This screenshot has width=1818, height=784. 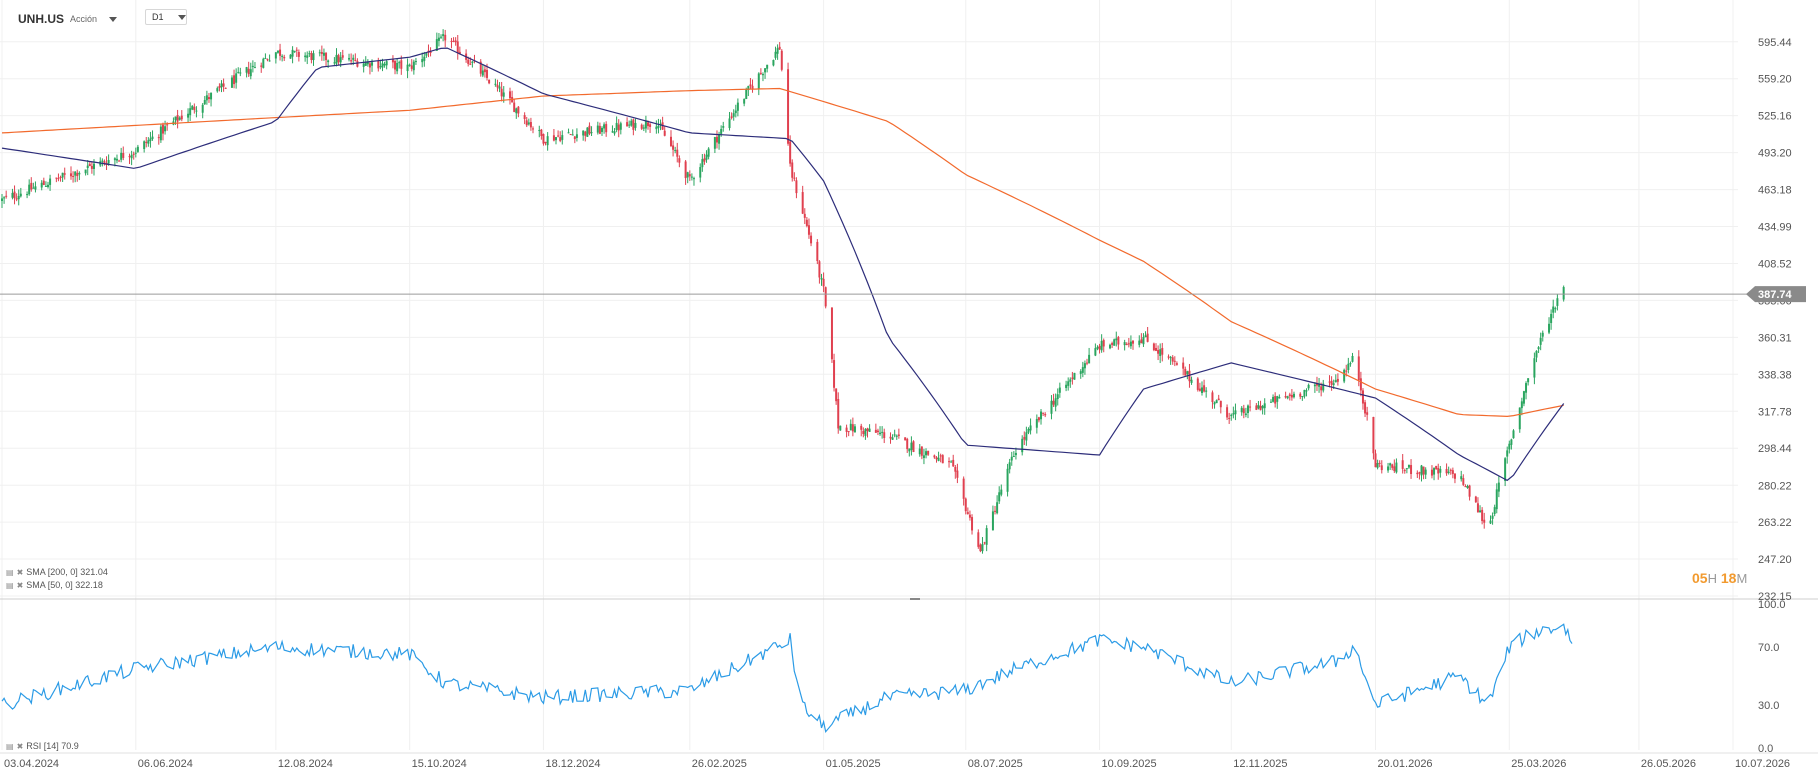 I want to click on price-axis-label: 360.31, so click(x=1775, y=338).